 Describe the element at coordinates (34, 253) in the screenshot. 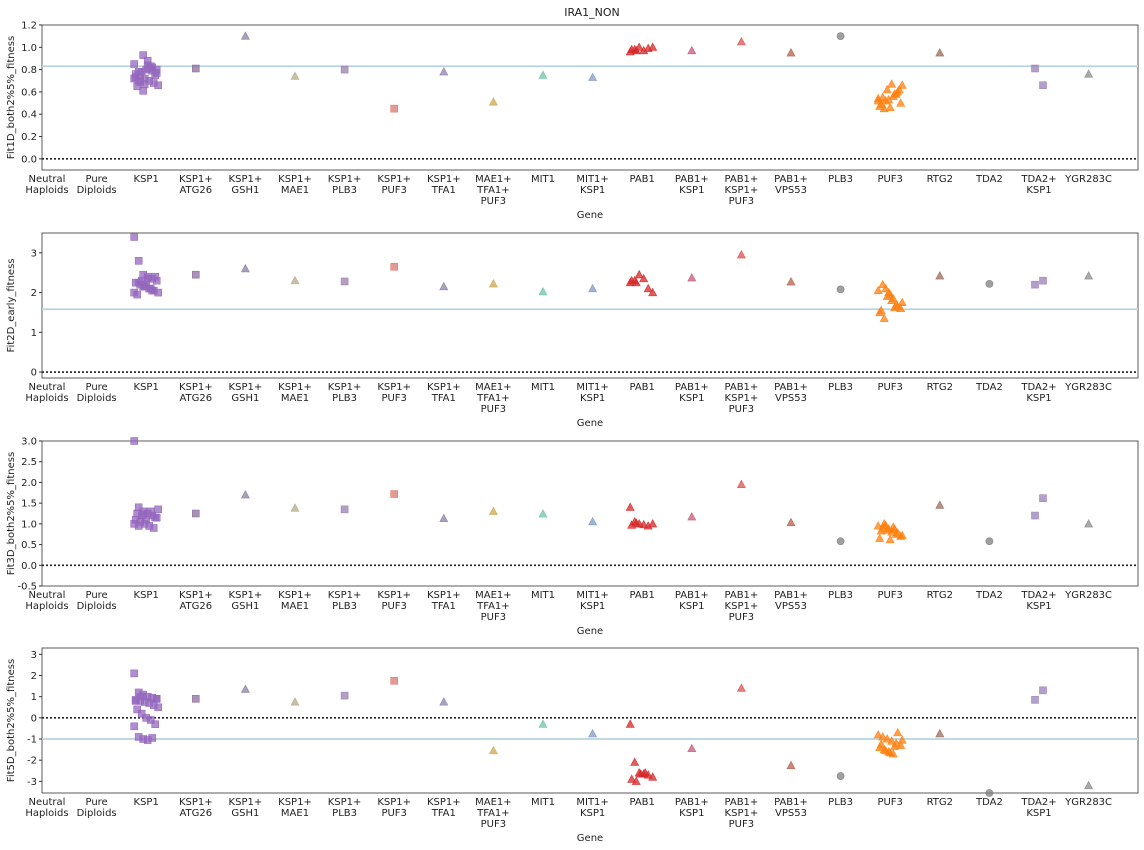

I see `y-tick-label: 3` at that location.